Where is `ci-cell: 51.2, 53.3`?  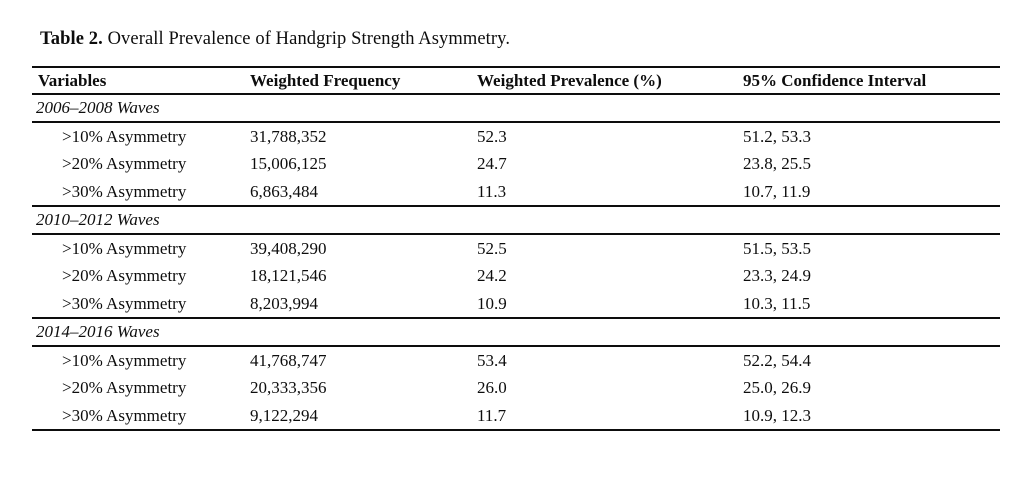
ci-cell: 51.2, 53.3 is located at coordinates (777, 136).